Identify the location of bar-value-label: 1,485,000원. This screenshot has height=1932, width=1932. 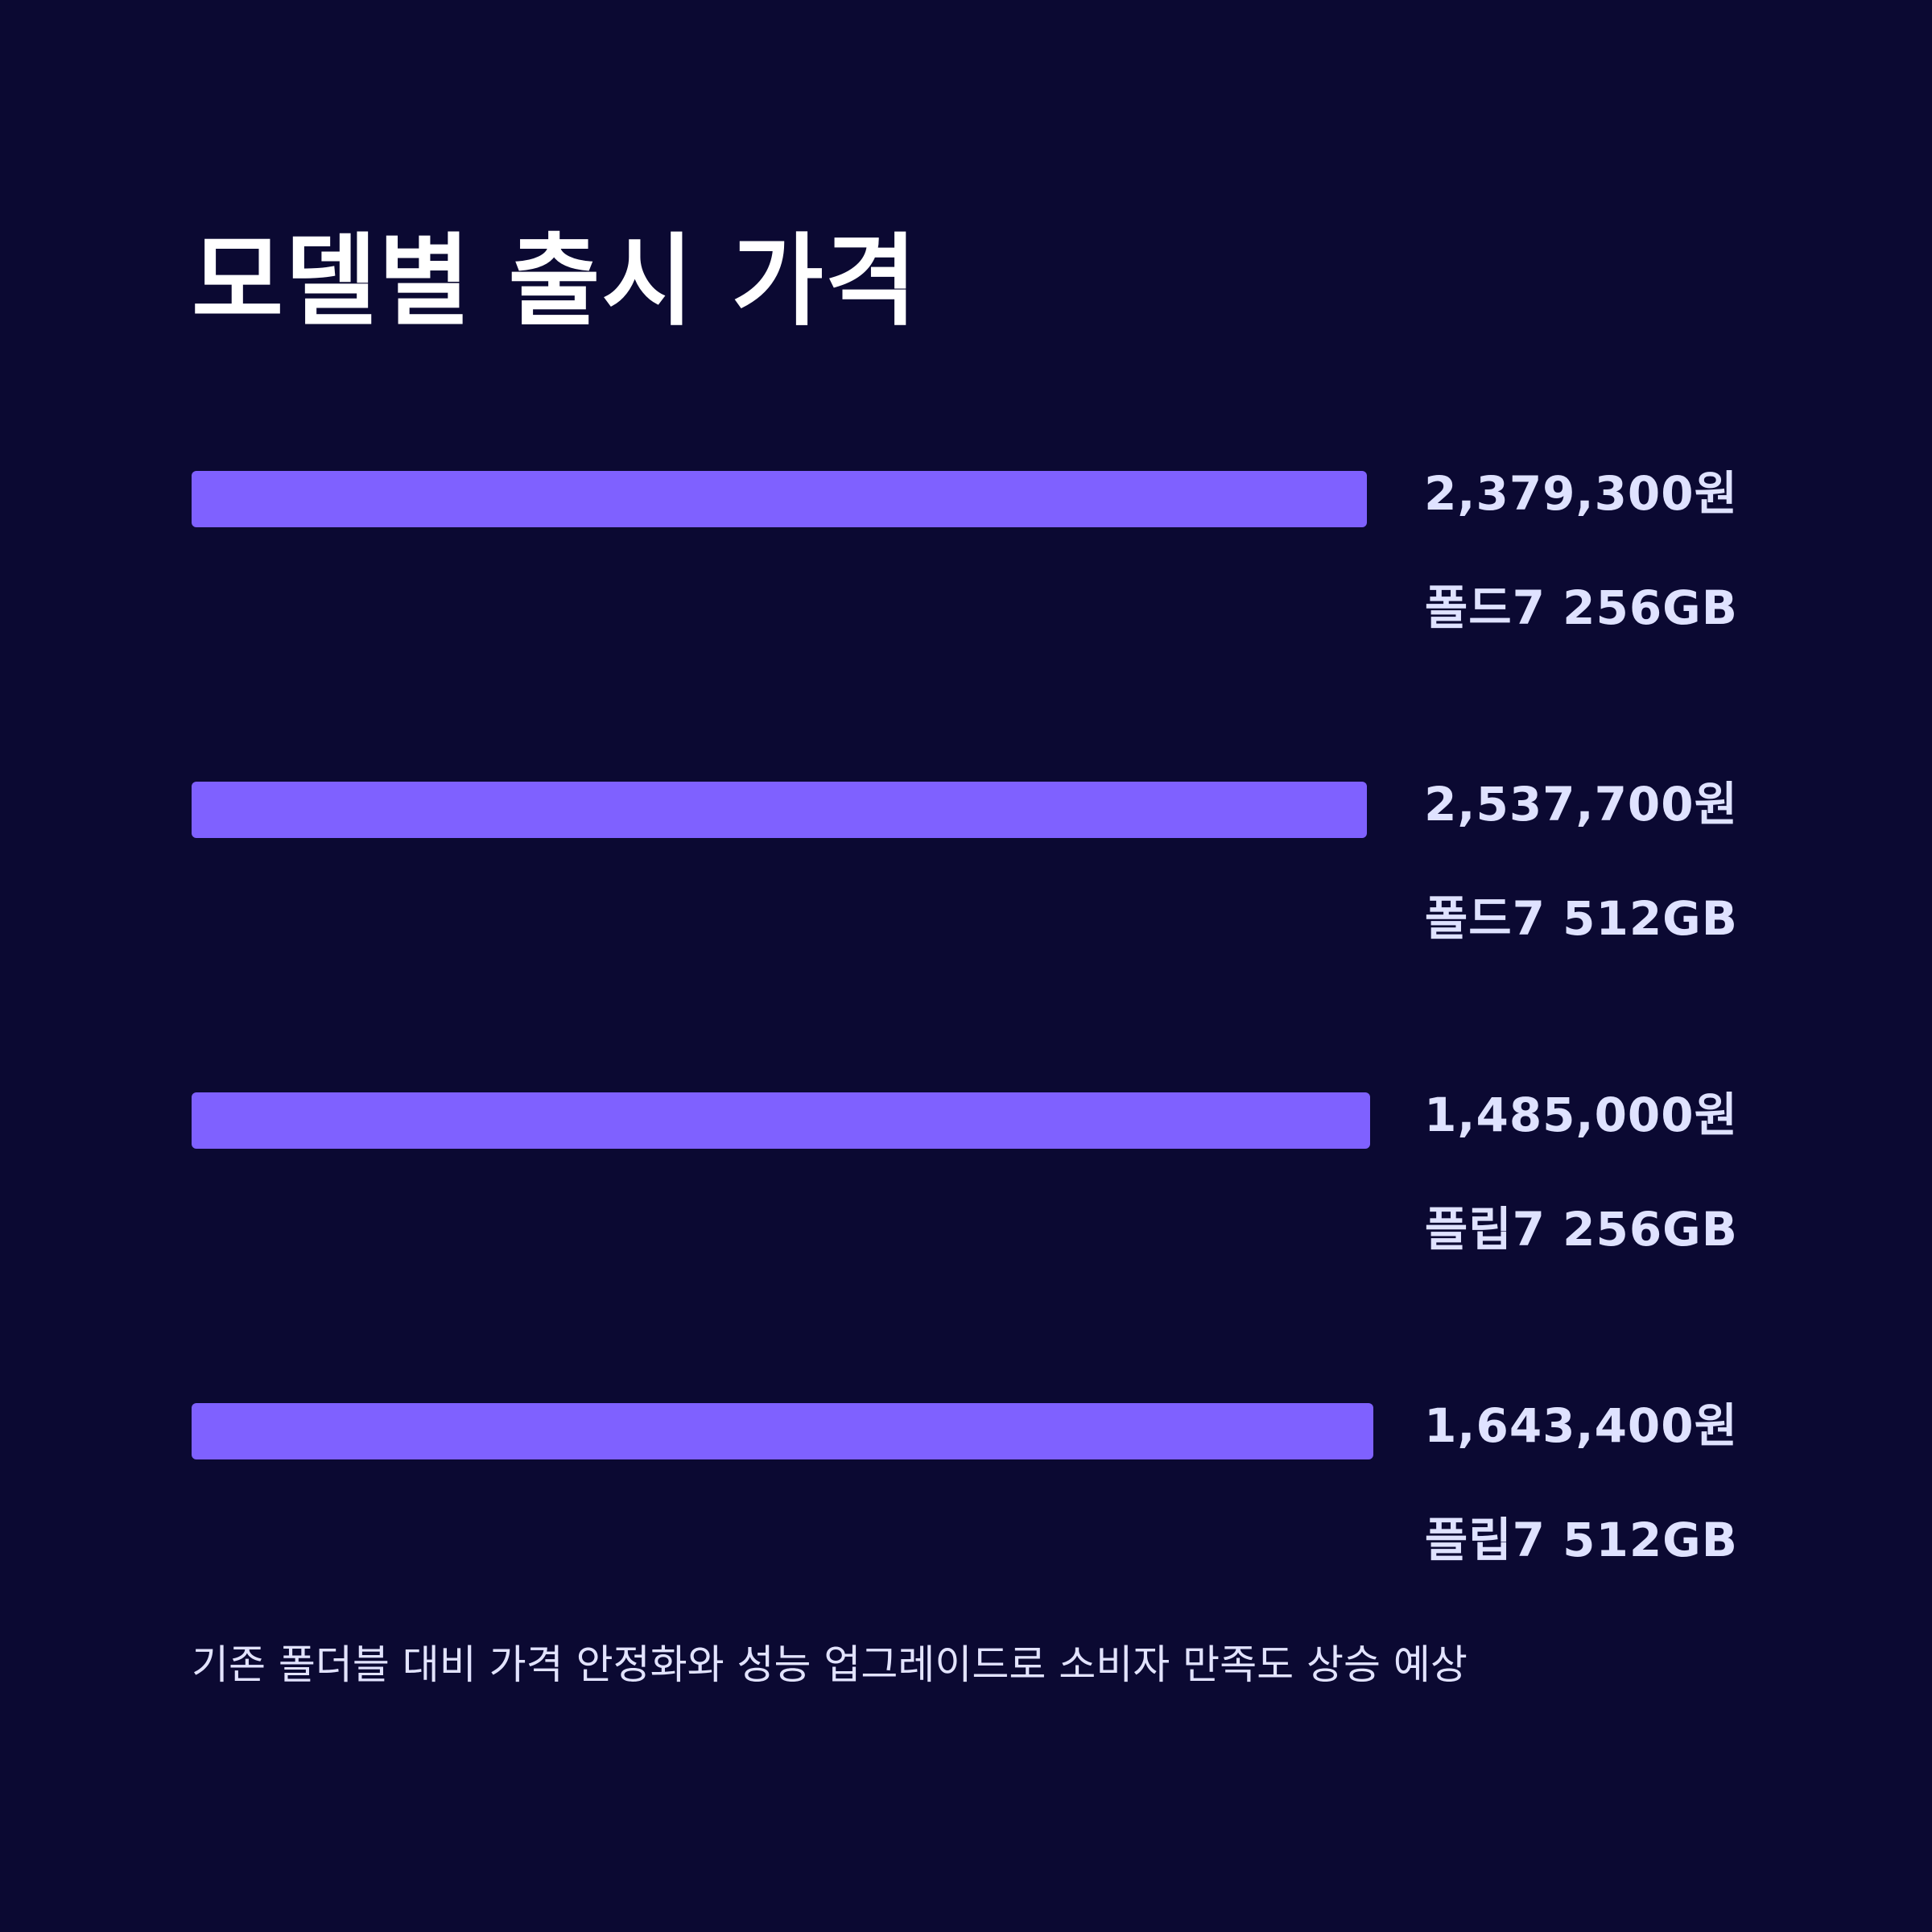
(1581, 1115).